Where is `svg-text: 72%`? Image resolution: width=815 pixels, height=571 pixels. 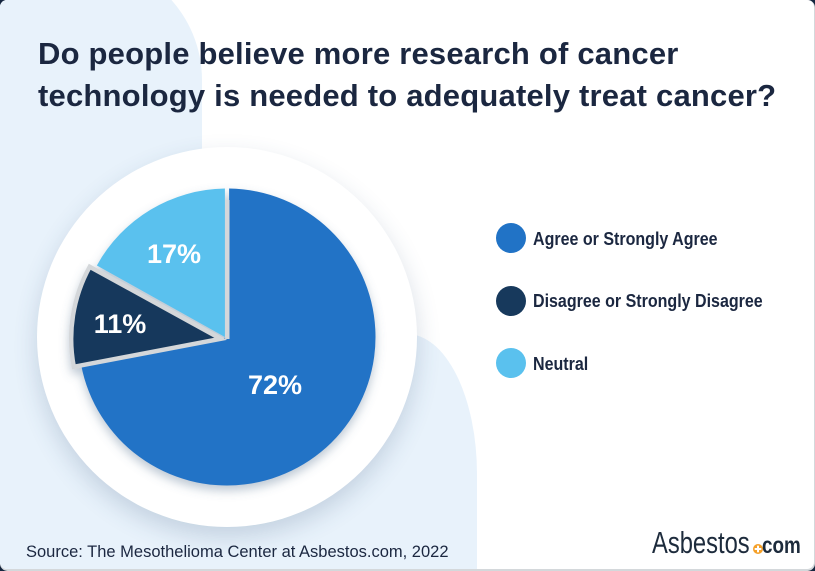 svg-text: 72% is located at coordinates (275, 385).